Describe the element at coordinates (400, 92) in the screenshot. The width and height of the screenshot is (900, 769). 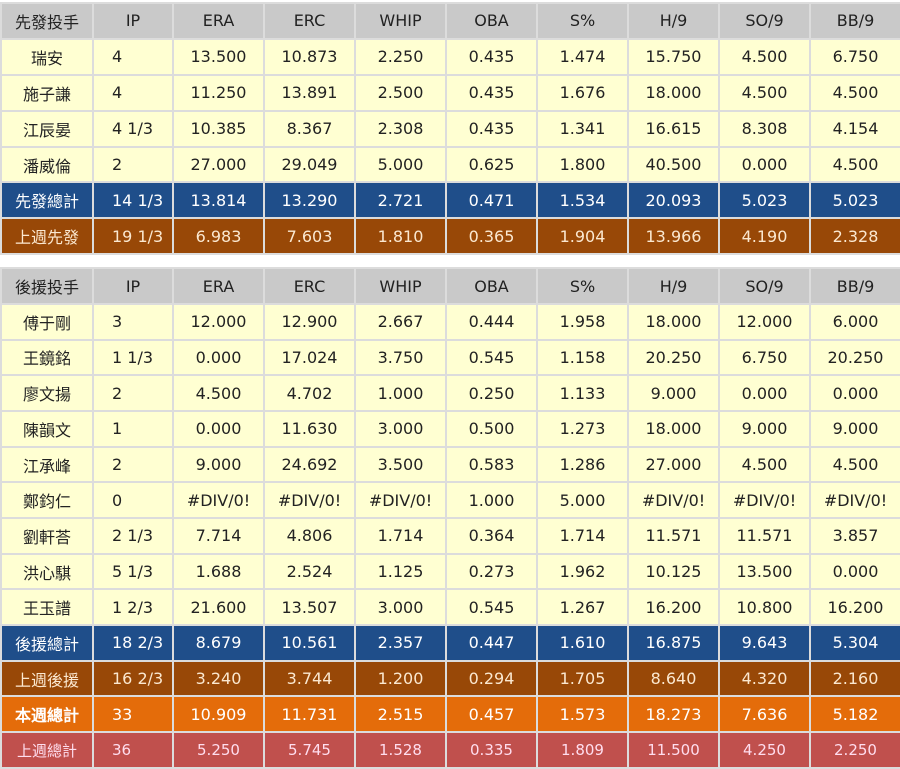
I see `stat-cell-whip: 2.500` at that location.